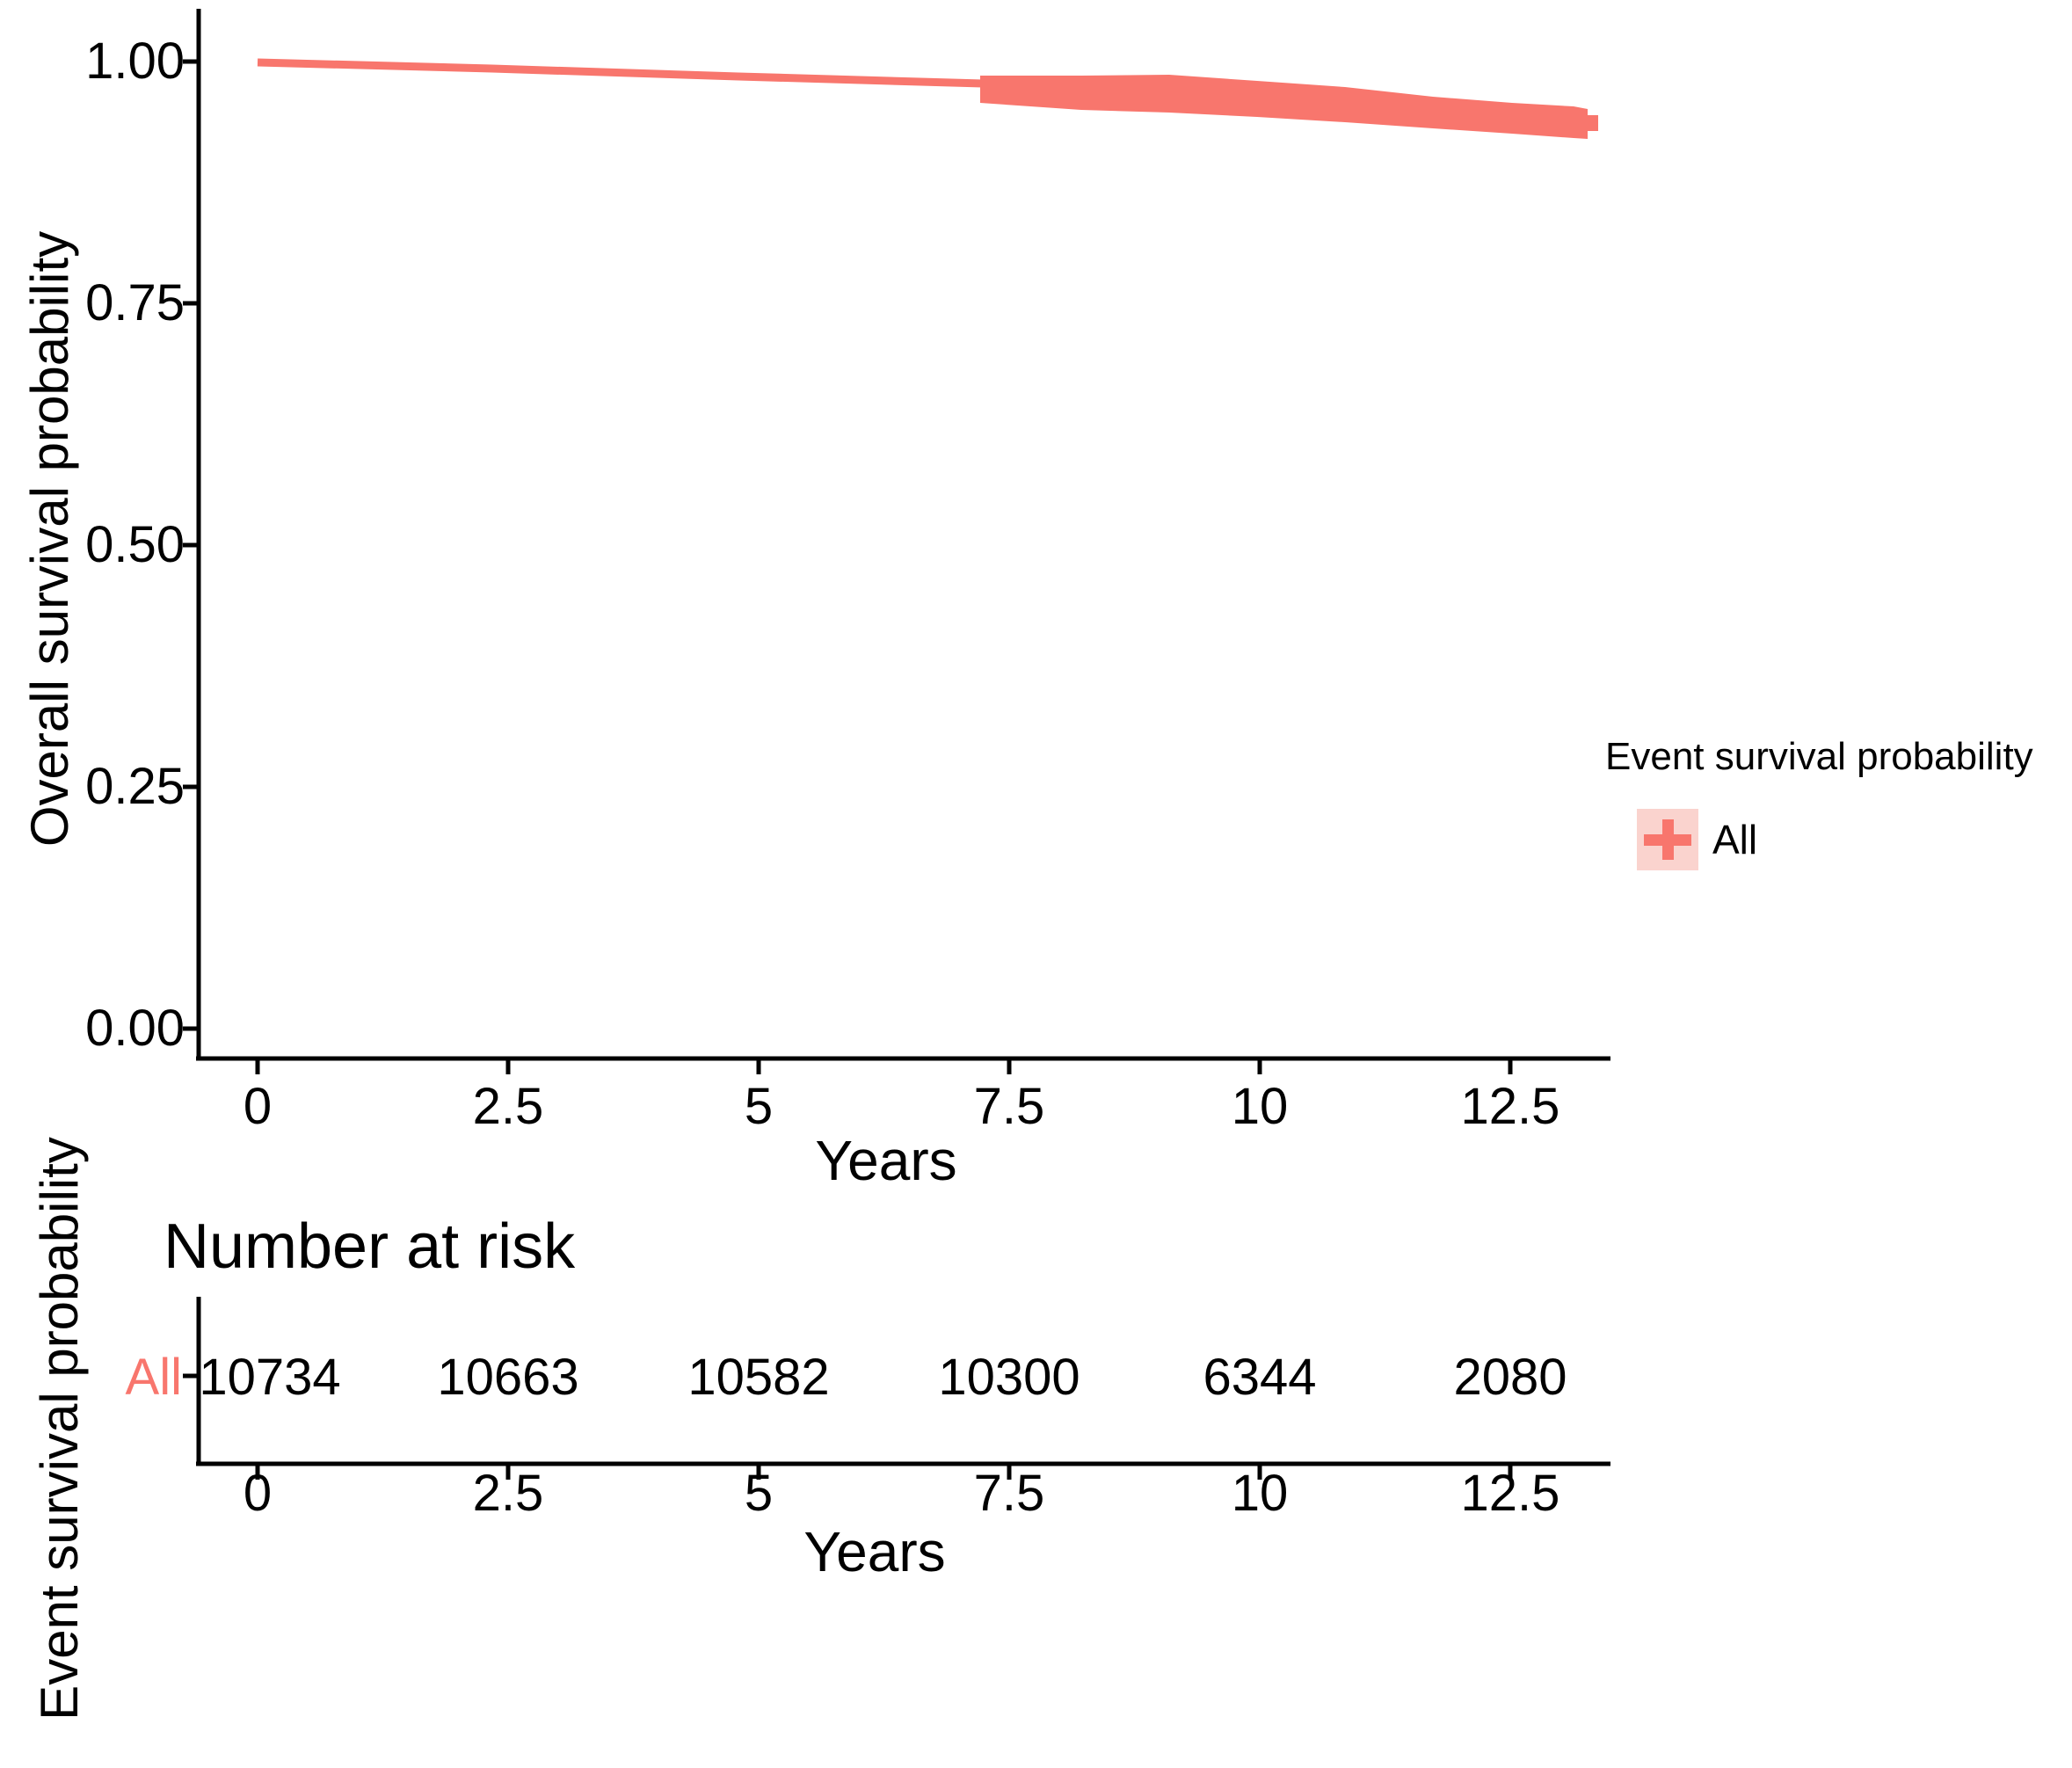 The image size is (2072, 1768). What do you see at coordinates (49, 539) in the screenshot?
I see `main-y-axis-title: Overall survival probability` at bounding box center [49, 539].